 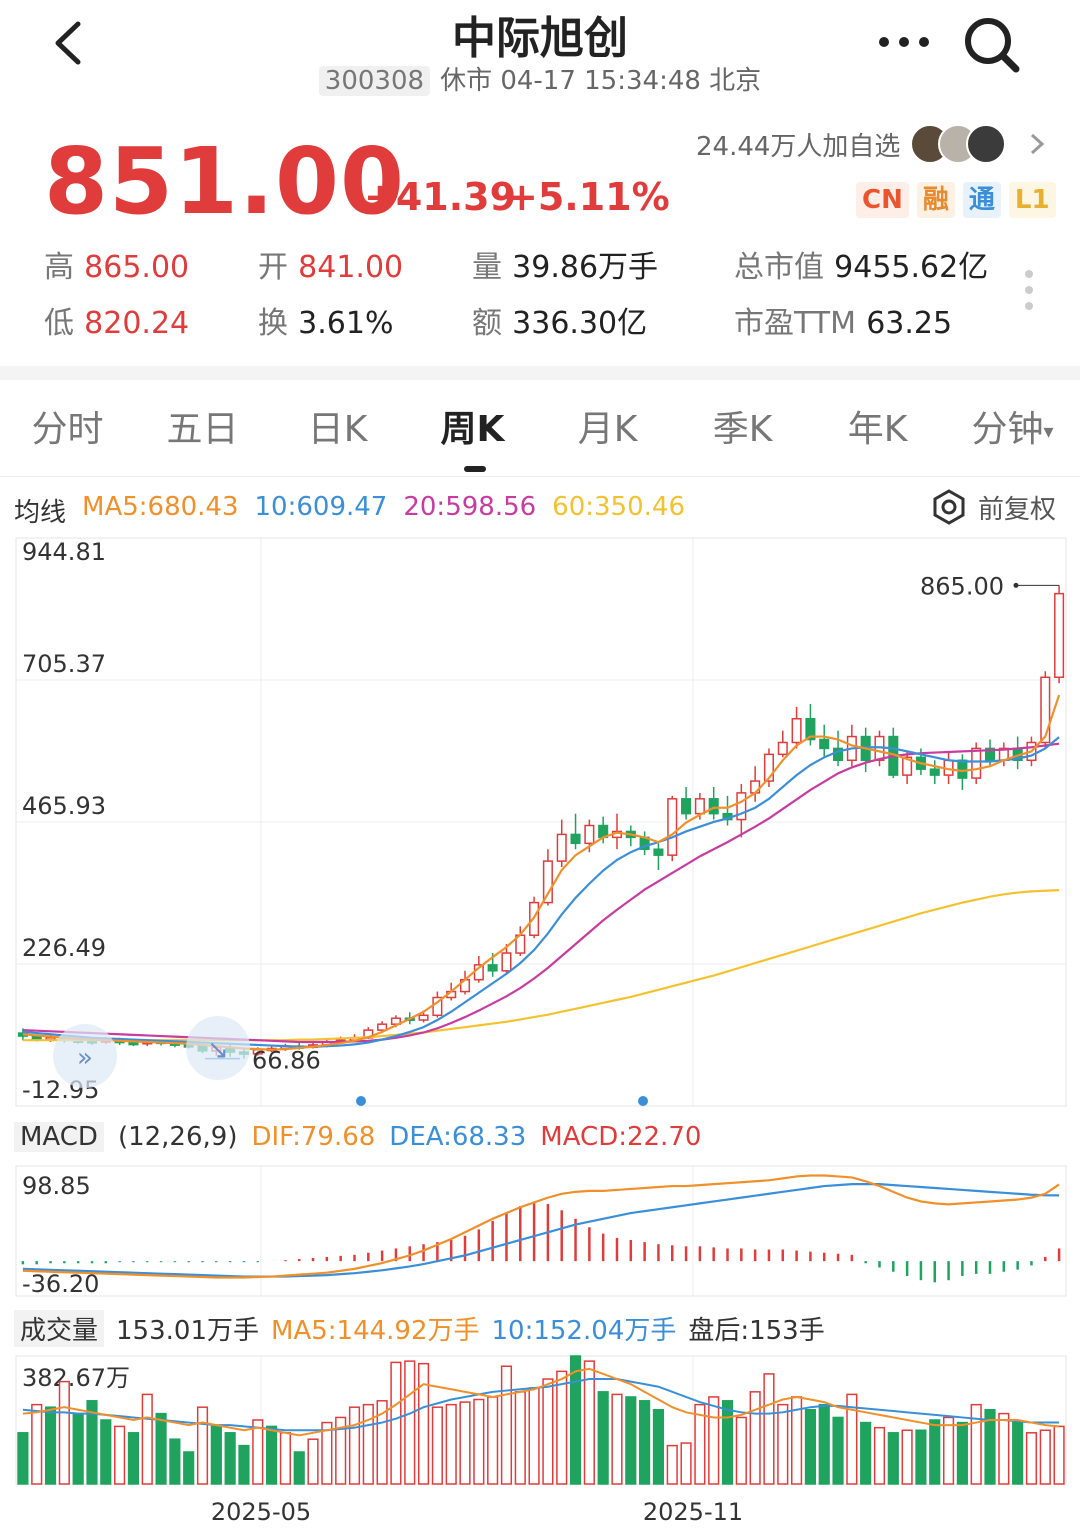 I want to click on tag-l1: L1, so click(x=1032, y=200).